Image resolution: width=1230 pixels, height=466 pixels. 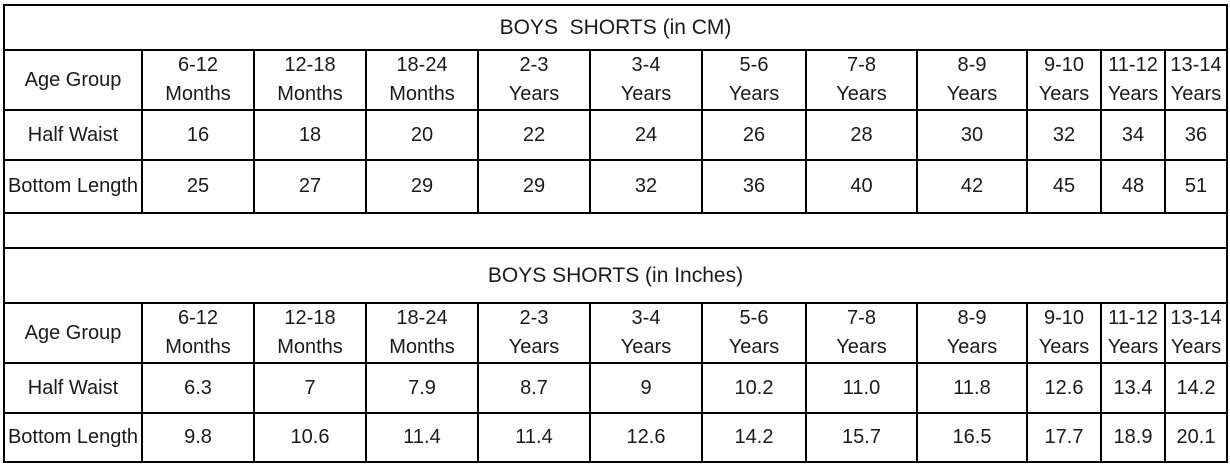 I want to click on table-cell: 11.8, so click(x=972, y=388).